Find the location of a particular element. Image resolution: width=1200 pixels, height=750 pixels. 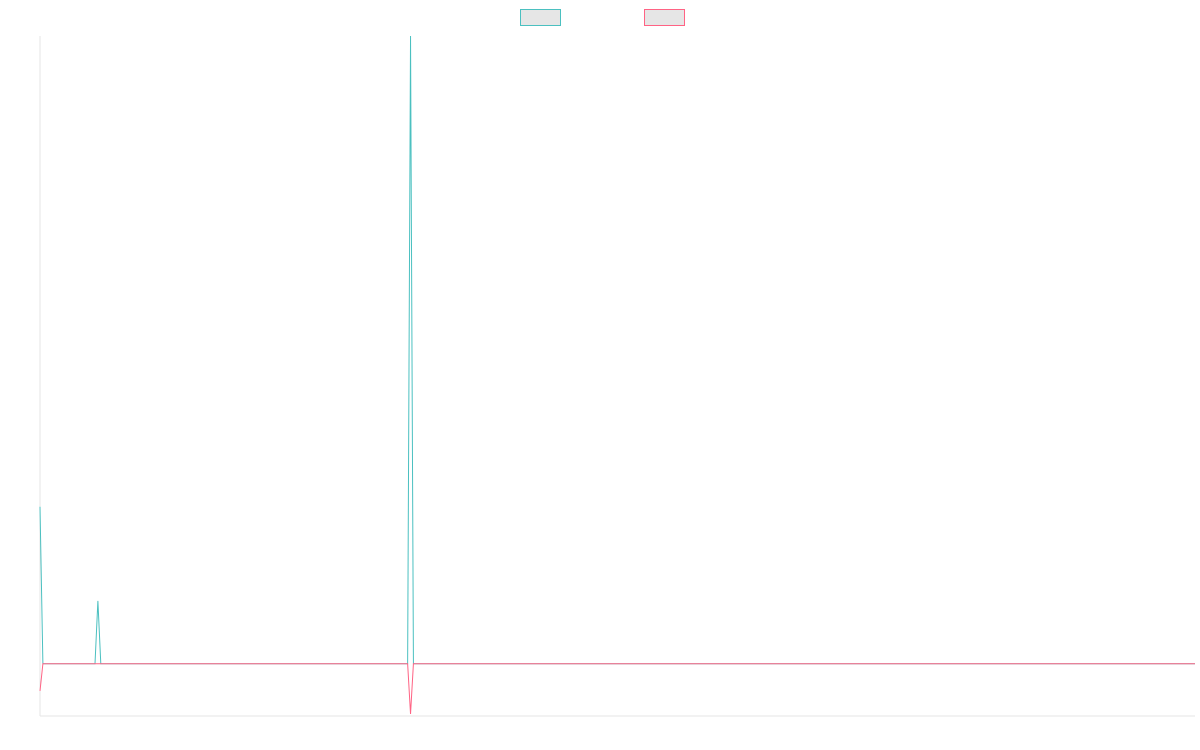

chart-legend is located at coordinates (602, 17).